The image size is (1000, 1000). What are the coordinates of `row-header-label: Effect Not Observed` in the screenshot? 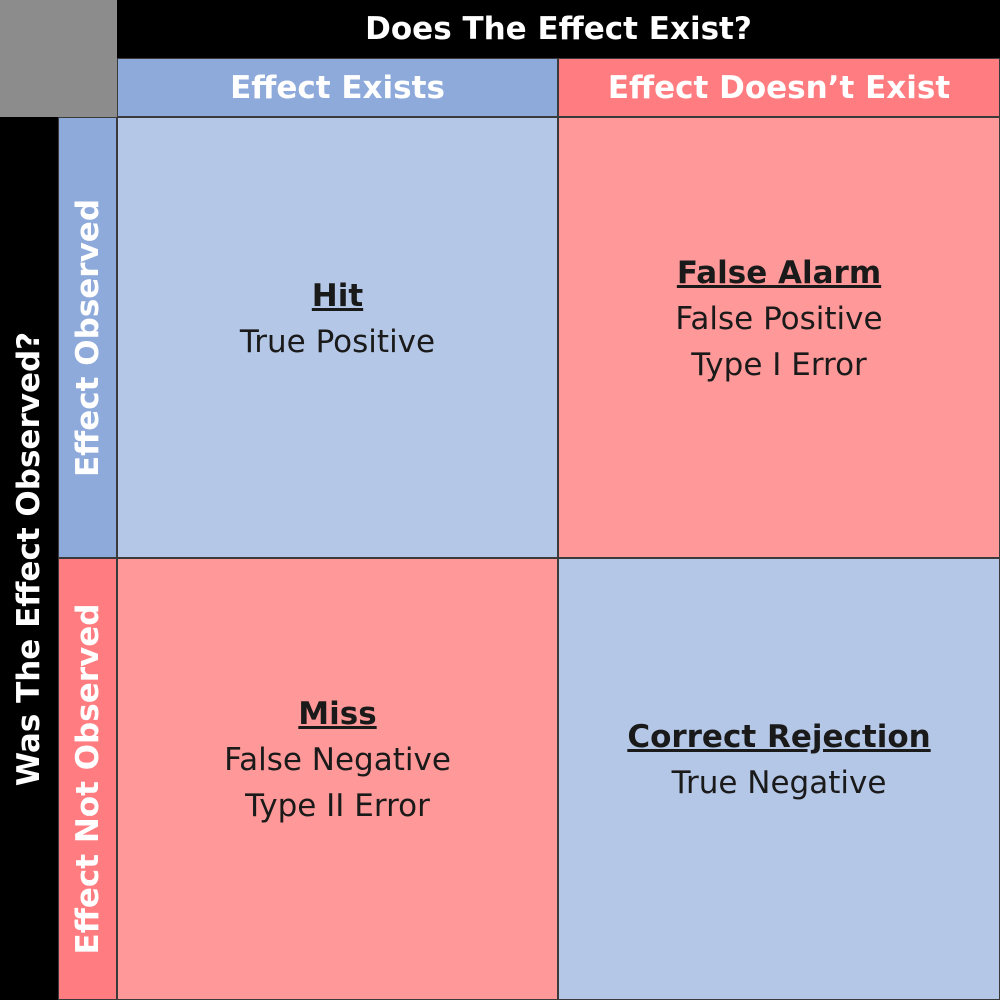 It's located at (87, 779).